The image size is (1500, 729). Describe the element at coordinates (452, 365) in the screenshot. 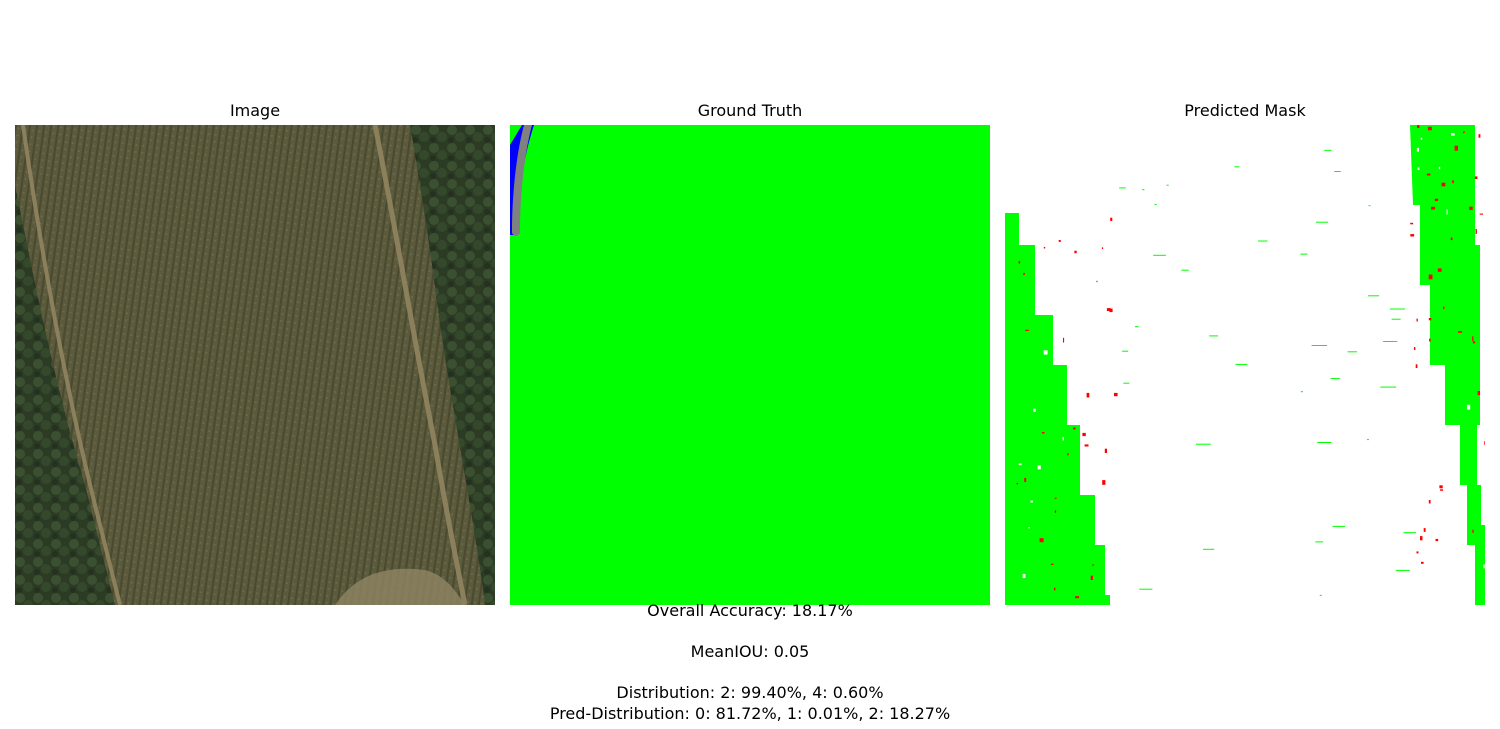

I see `right-forest` at that location.